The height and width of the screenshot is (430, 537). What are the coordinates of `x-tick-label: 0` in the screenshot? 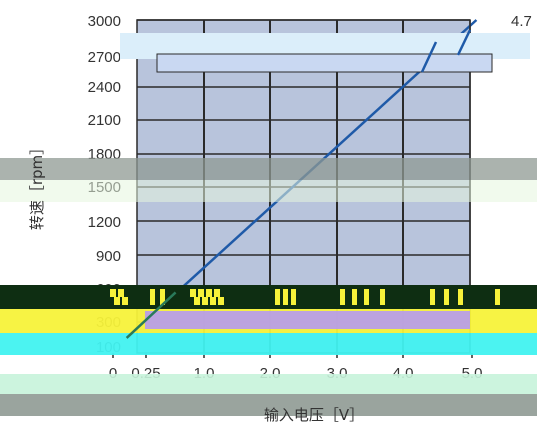 It's located at (113, 373).